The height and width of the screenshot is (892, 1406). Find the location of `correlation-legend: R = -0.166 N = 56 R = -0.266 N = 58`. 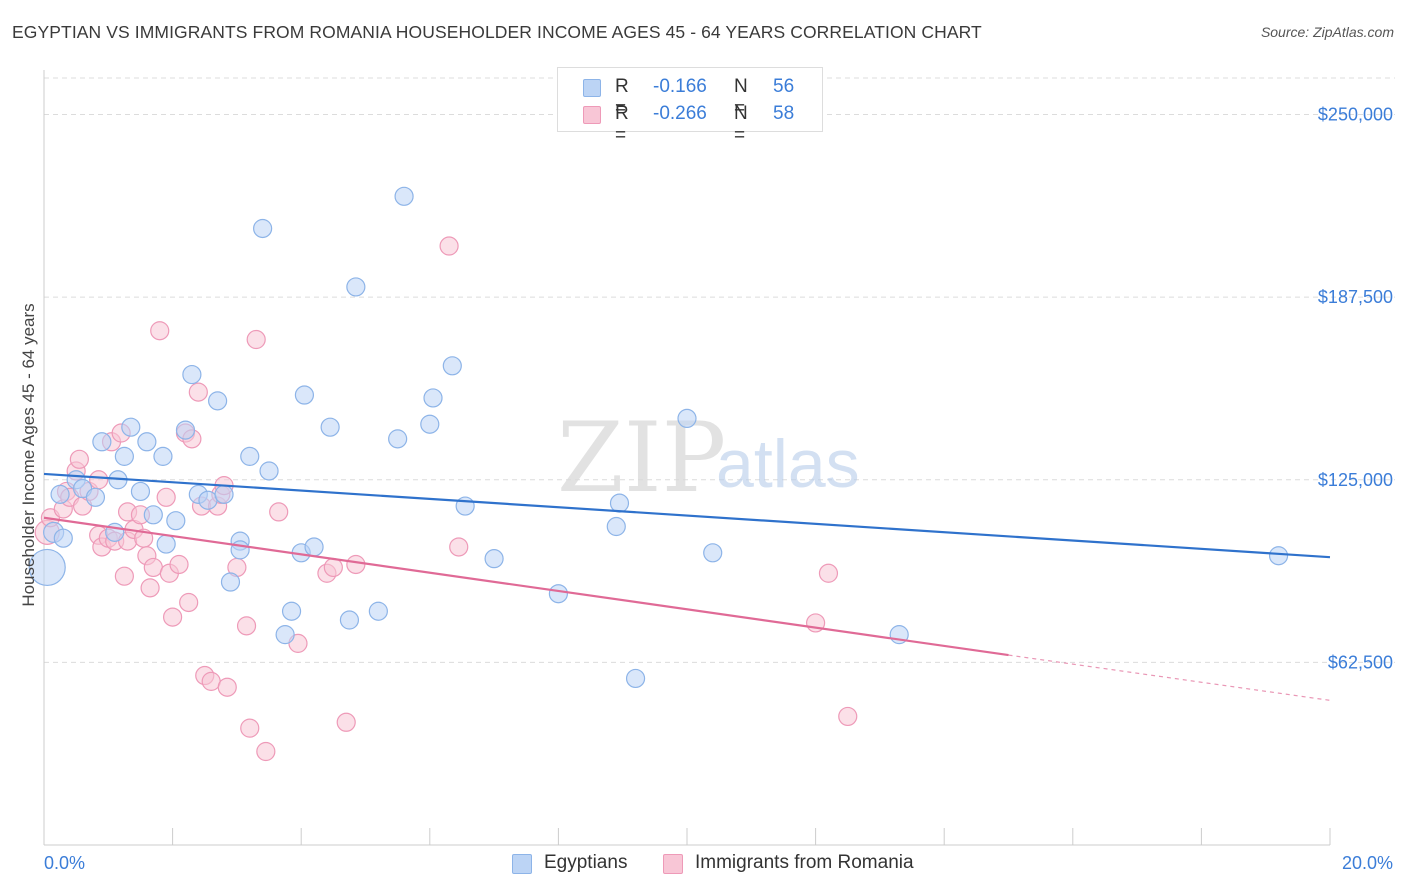

correlation-legend: R = -0.166 N = 56 R = -0.266 N = 58 is located at coordinates (690, 106).